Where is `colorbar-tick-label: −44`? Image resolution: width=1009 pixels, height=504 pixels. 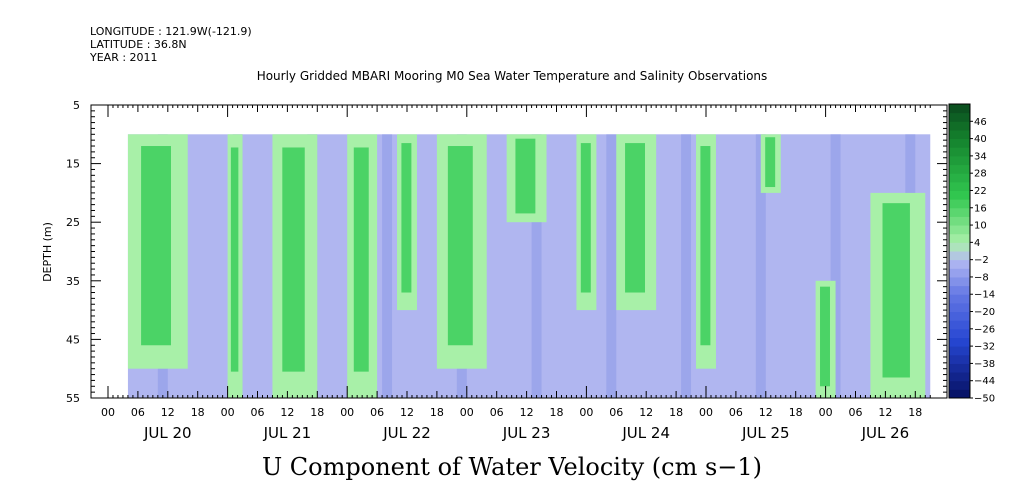 colorbar-tick-label: −44 is located at coordinates (984, 381).